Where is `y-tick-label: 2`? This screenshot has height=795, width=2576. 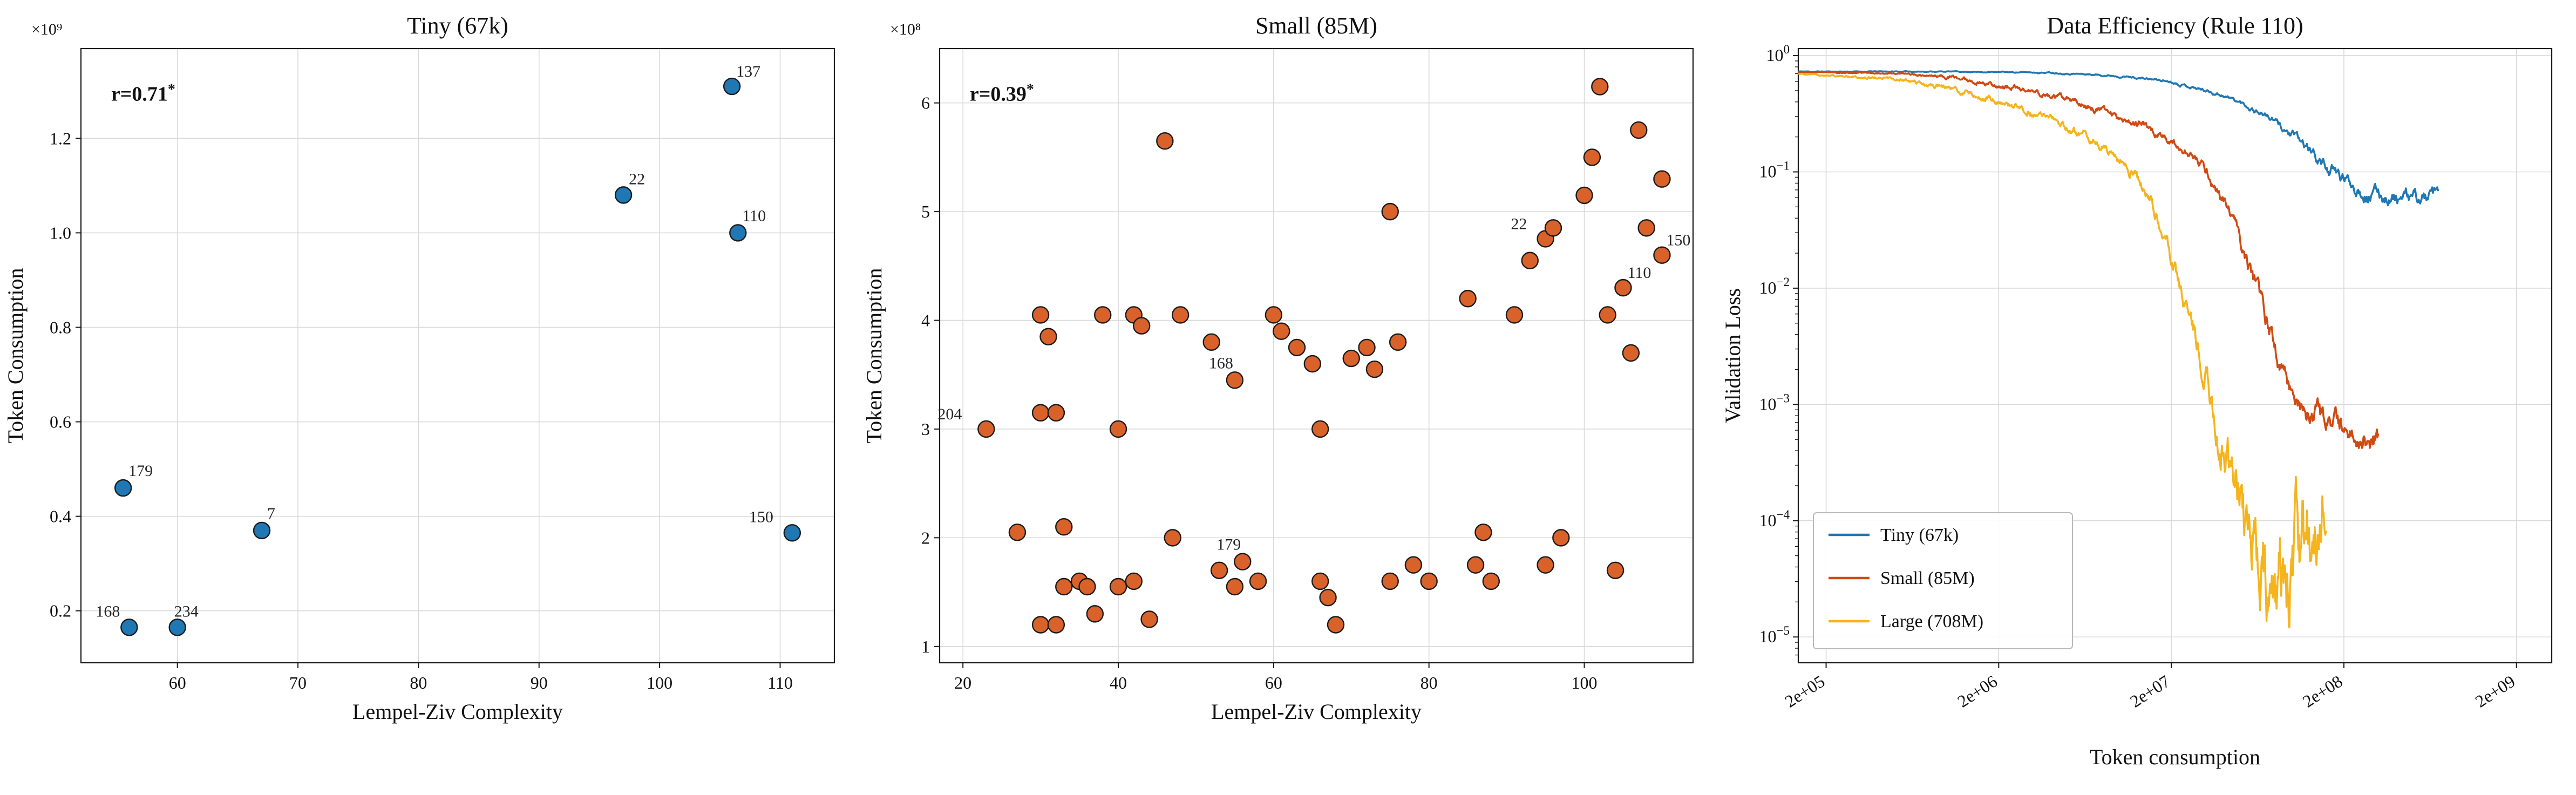
y-tick-label: 2 is located at coordinates (925, 537).